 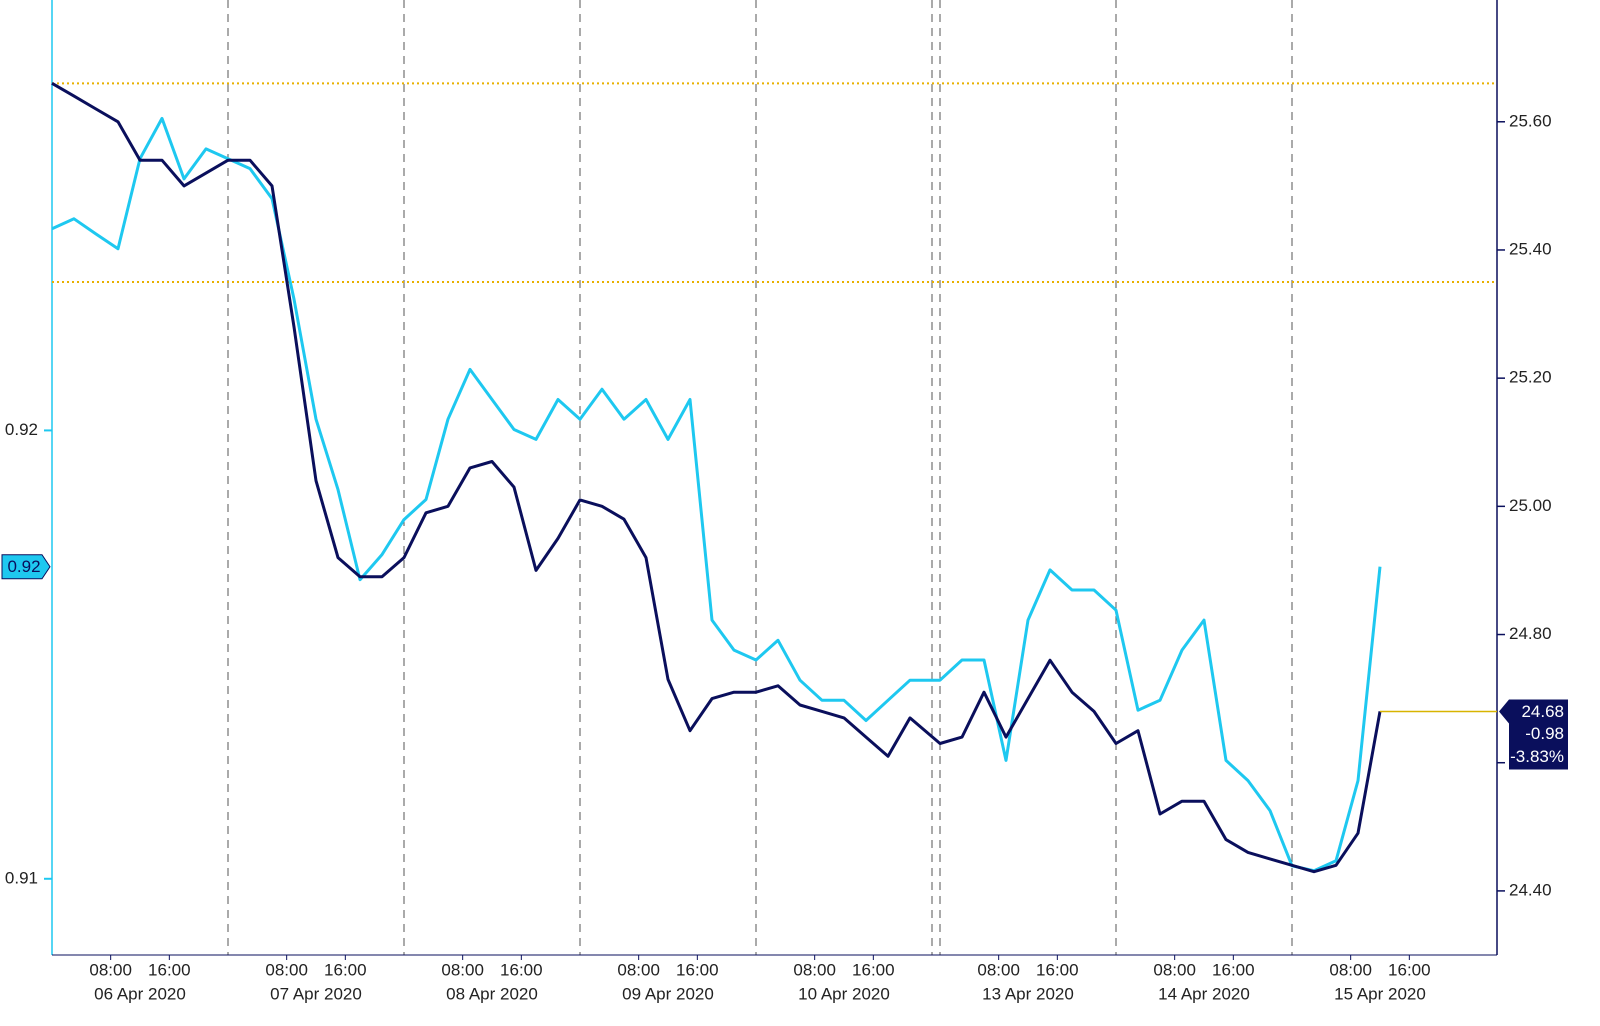 What do you see at coordinates (21, 429) in the screenshot?
I see `y-tick-label: 0.92` at bounding box center [21, 429].